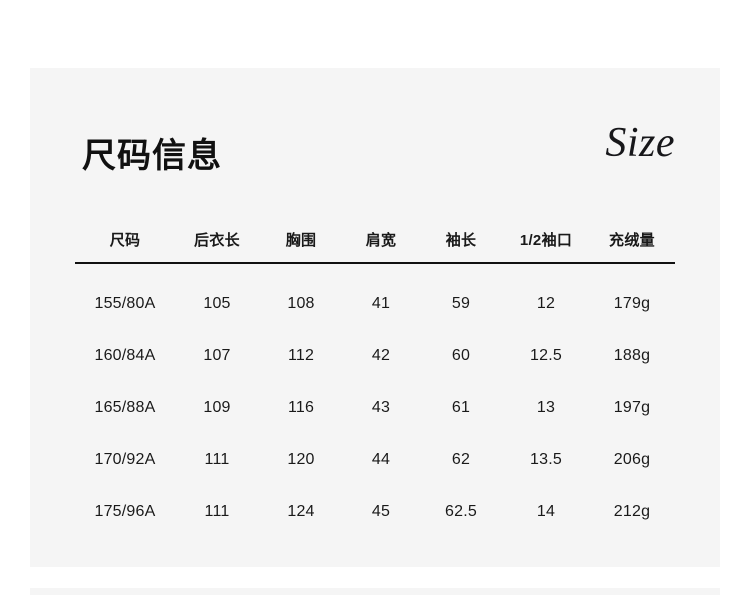 The height and width of the screenshot is (595, 750). What do you see at coordinates (632, 355) in the screenshot?
I see `cell-down-fill: 188g` at bounding box center [632, 355].